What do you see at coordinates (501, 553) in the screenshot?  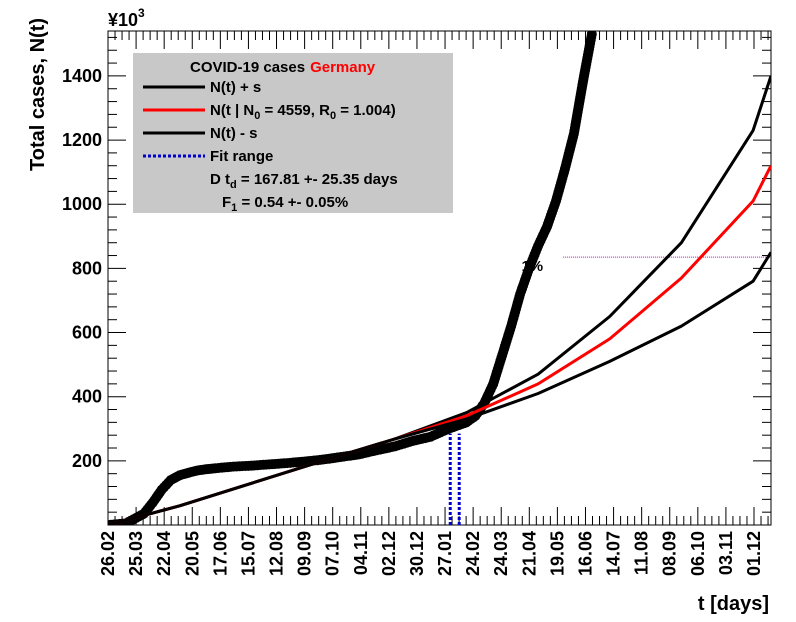 I see `x-tick-label: 24.03` at bounding box center [501, 553].